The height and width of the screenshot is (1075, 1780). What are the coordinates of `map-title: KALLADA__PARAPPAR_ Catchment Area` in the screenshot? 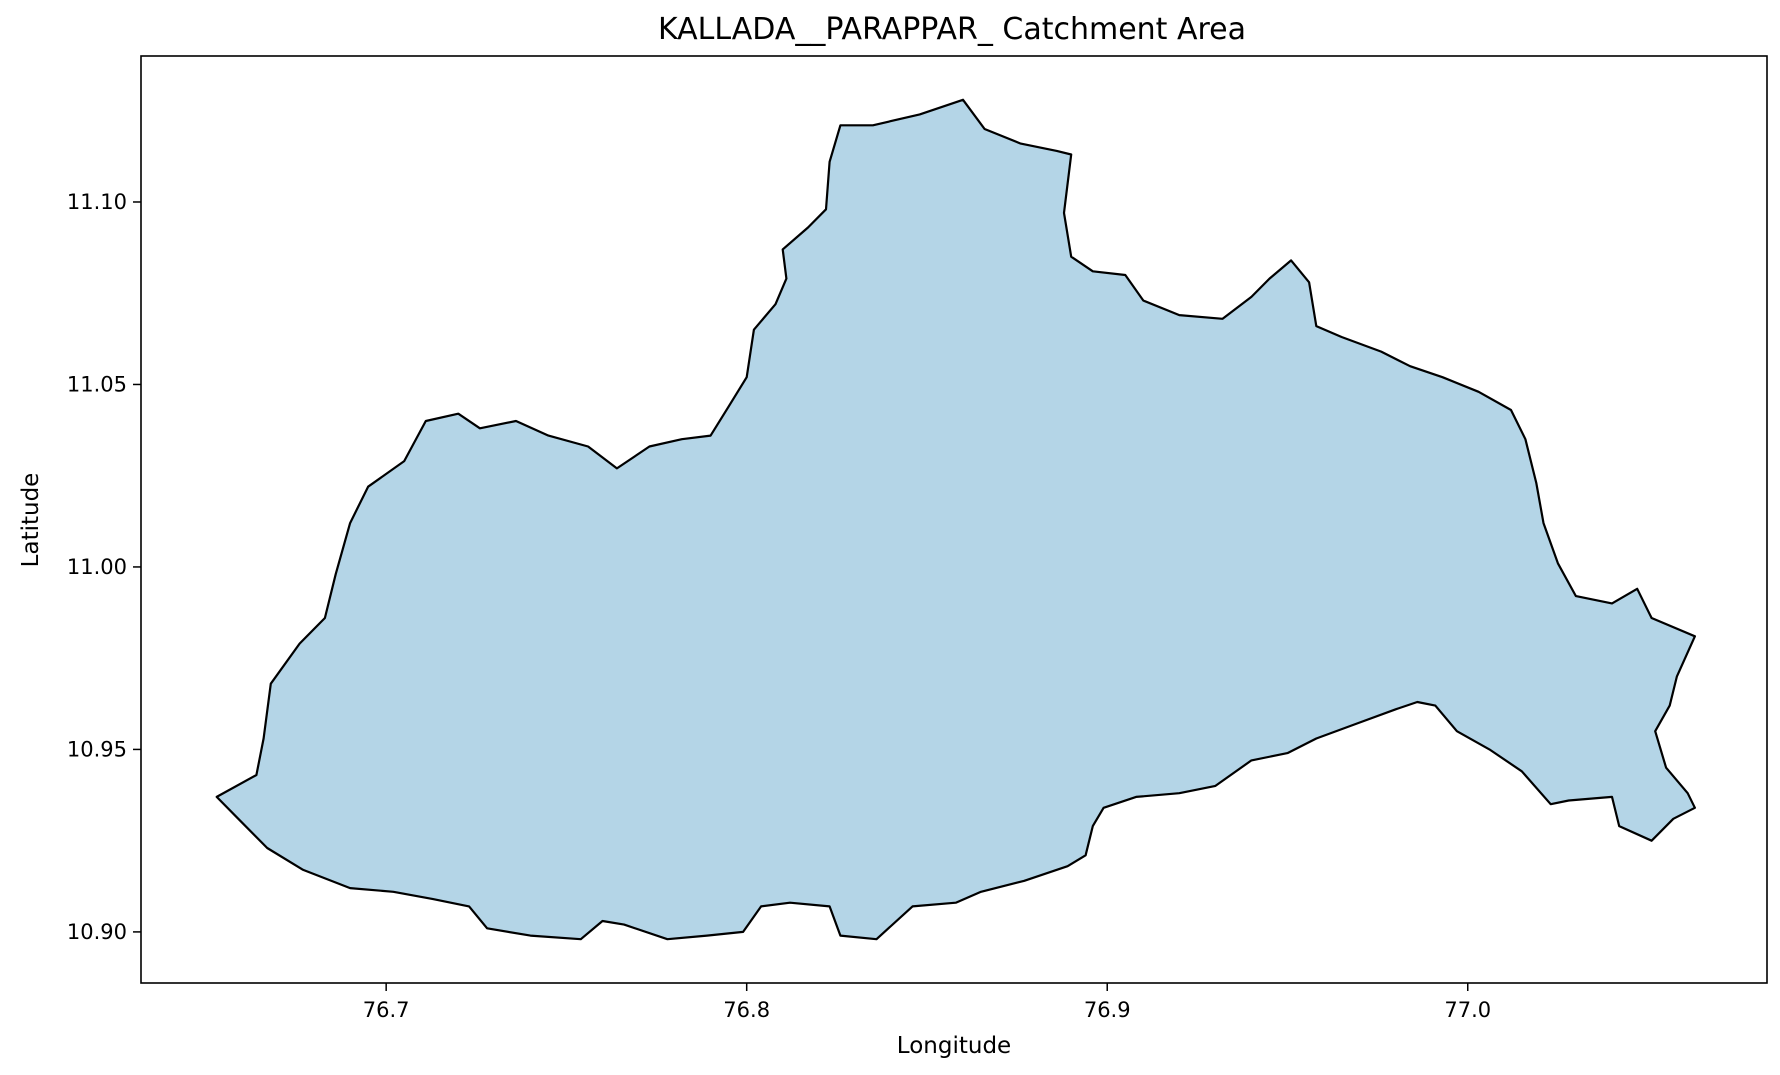 It's located at (952, 29).